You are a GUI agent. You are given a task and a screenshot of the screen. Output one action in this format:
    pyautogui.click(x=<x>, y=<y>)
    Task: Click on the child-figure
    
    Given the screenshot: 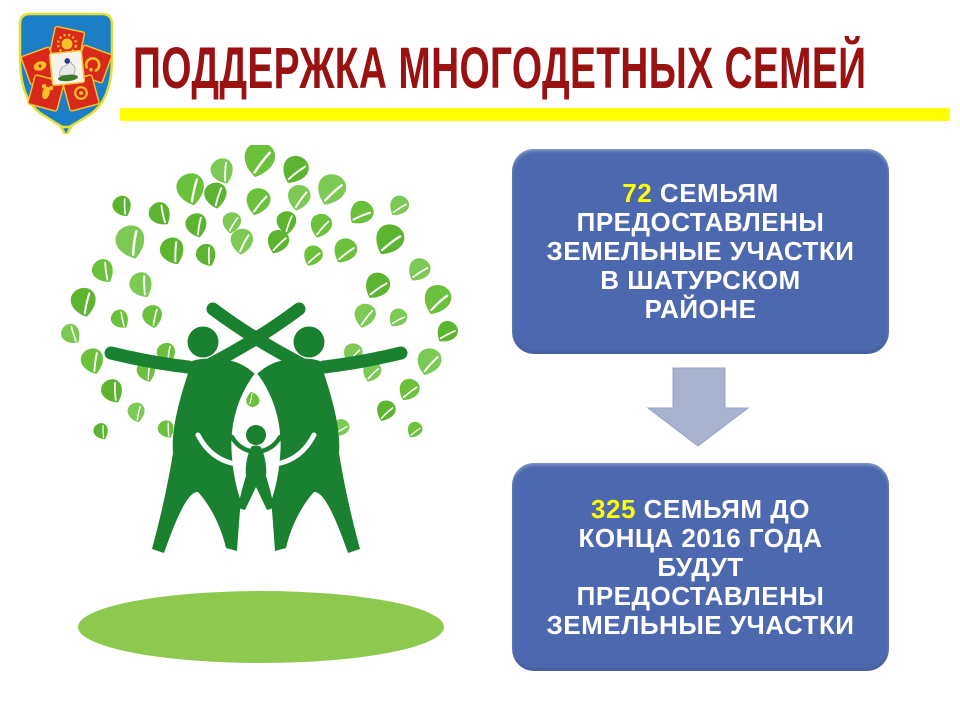 What is the action you would take?
    pyautogui.click(x=256, y=467)
    